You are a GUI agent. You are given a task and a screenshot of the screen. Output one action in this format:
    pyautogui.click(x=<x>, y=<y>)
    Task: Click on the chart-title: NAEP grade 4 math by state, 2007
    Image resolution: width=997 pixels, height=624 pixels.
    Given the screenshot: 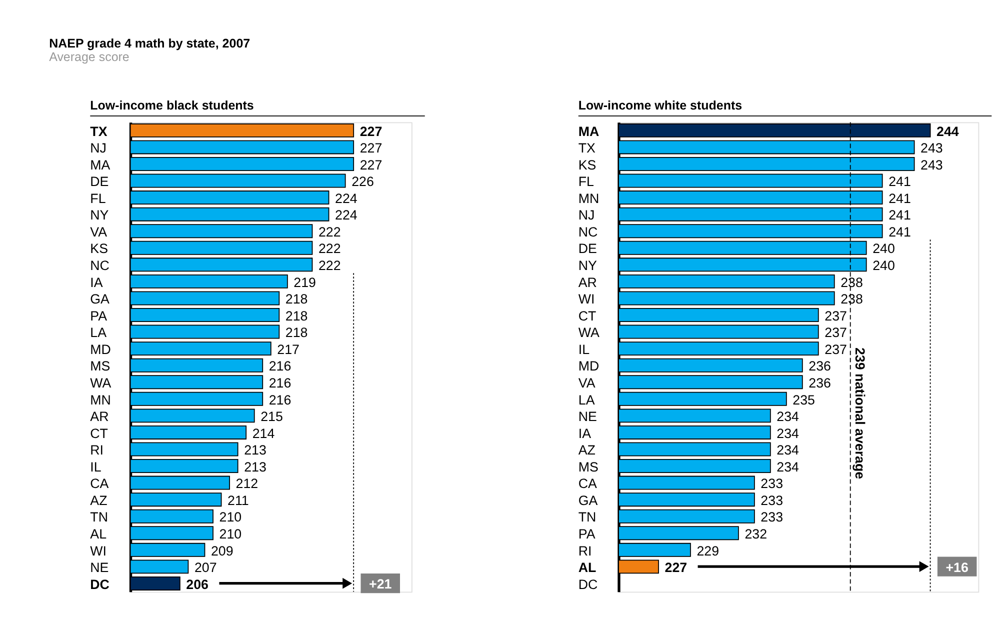 What is the action you would take?
    pyautogui.click(x=149, y=43)
    